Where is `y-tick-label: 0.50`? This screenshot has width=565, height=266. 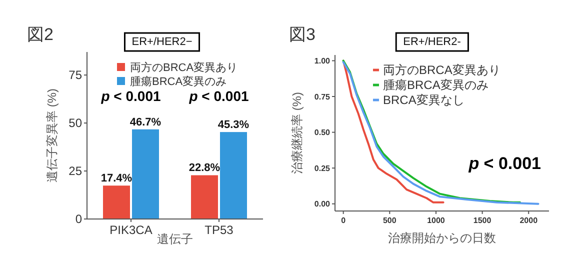 y-tick-label: 0.50 is located at coordinates (322, 133).